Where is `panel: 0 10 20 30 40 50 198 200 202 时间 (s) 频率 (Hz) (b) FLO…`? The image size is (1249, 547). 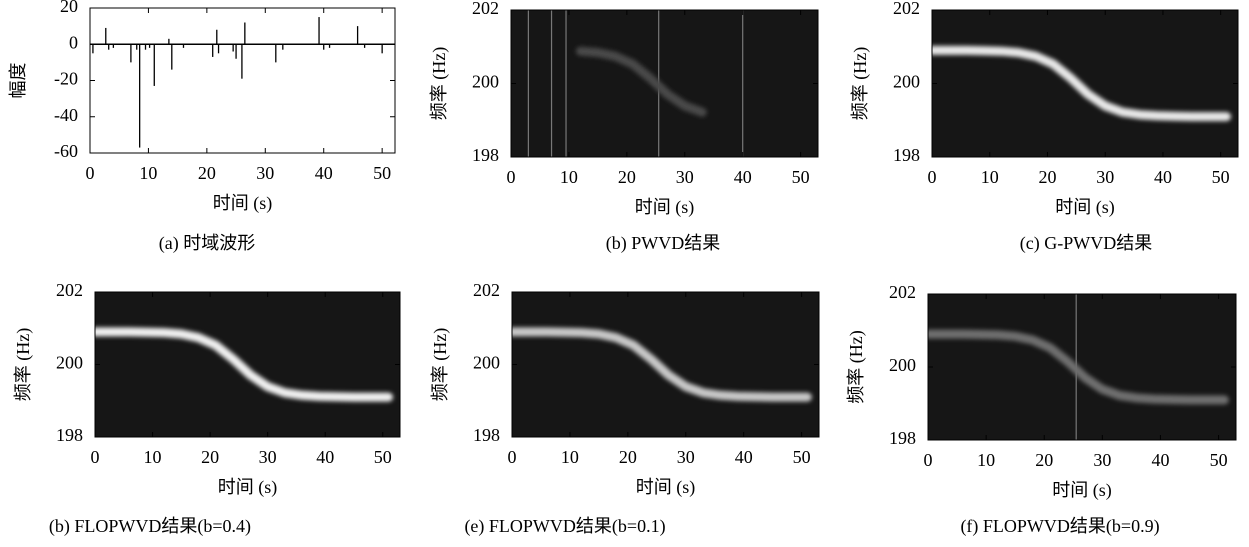
panel: 0 10 20 30 40 50 198 200 202 时间 (s) 频率 (Hz) (b) FLO… is located at coordinates (207, 408).